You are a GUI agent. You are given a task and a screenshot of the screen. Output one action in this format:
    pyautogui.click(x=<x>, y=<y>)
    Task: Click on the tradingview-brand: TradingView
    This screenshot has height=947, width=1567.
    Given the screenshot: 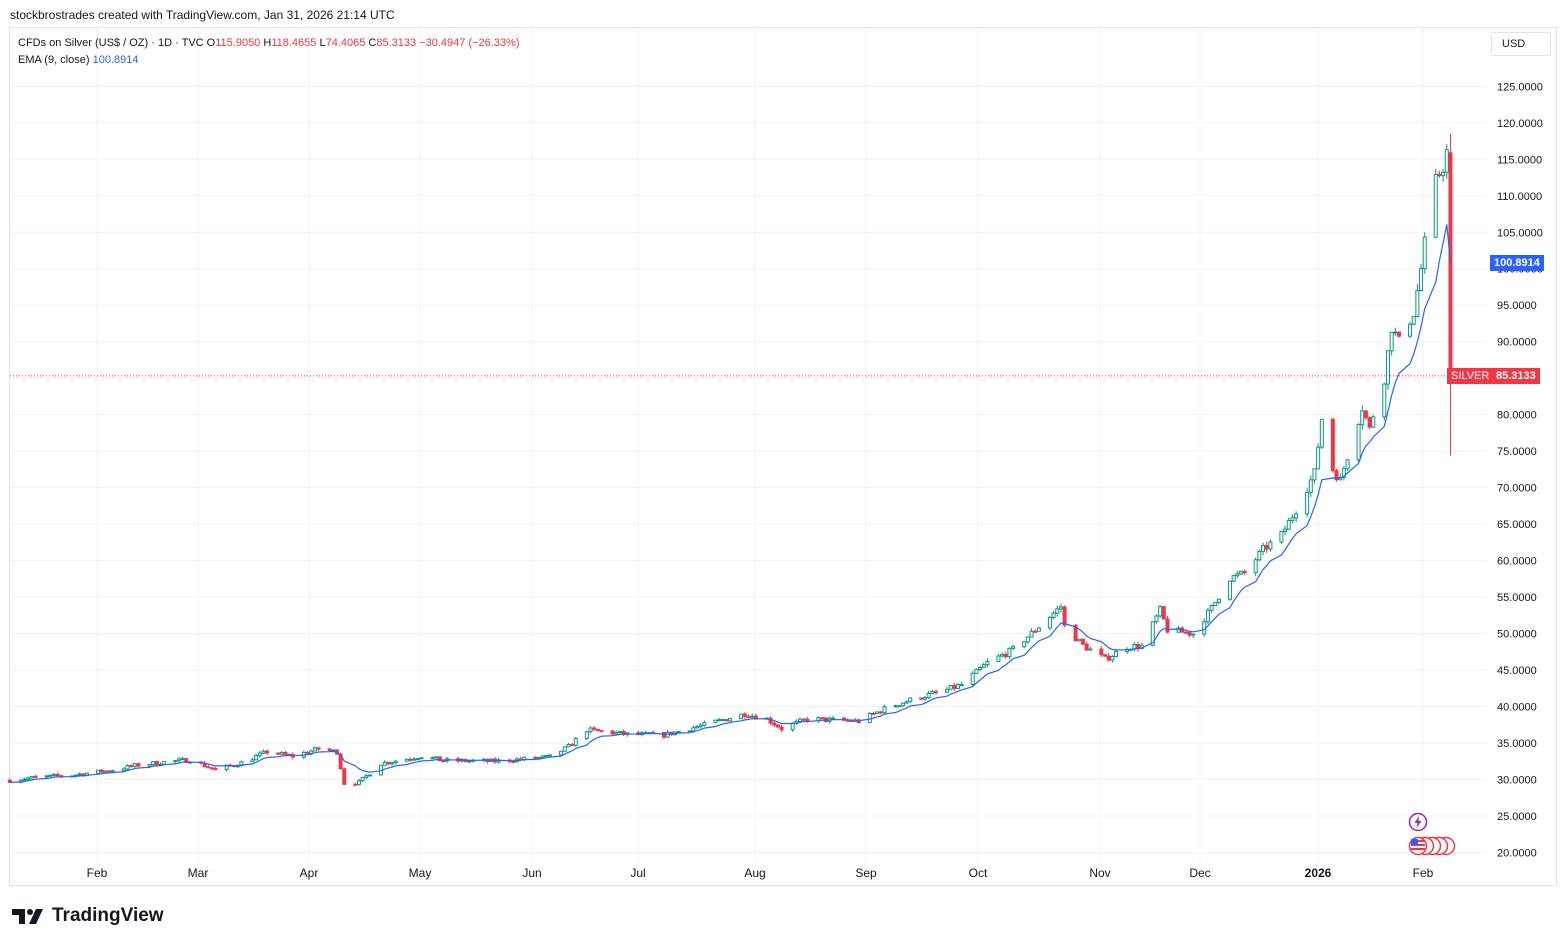 What is the action you would take?
    pyautogui.click(x=108, y=915)
    